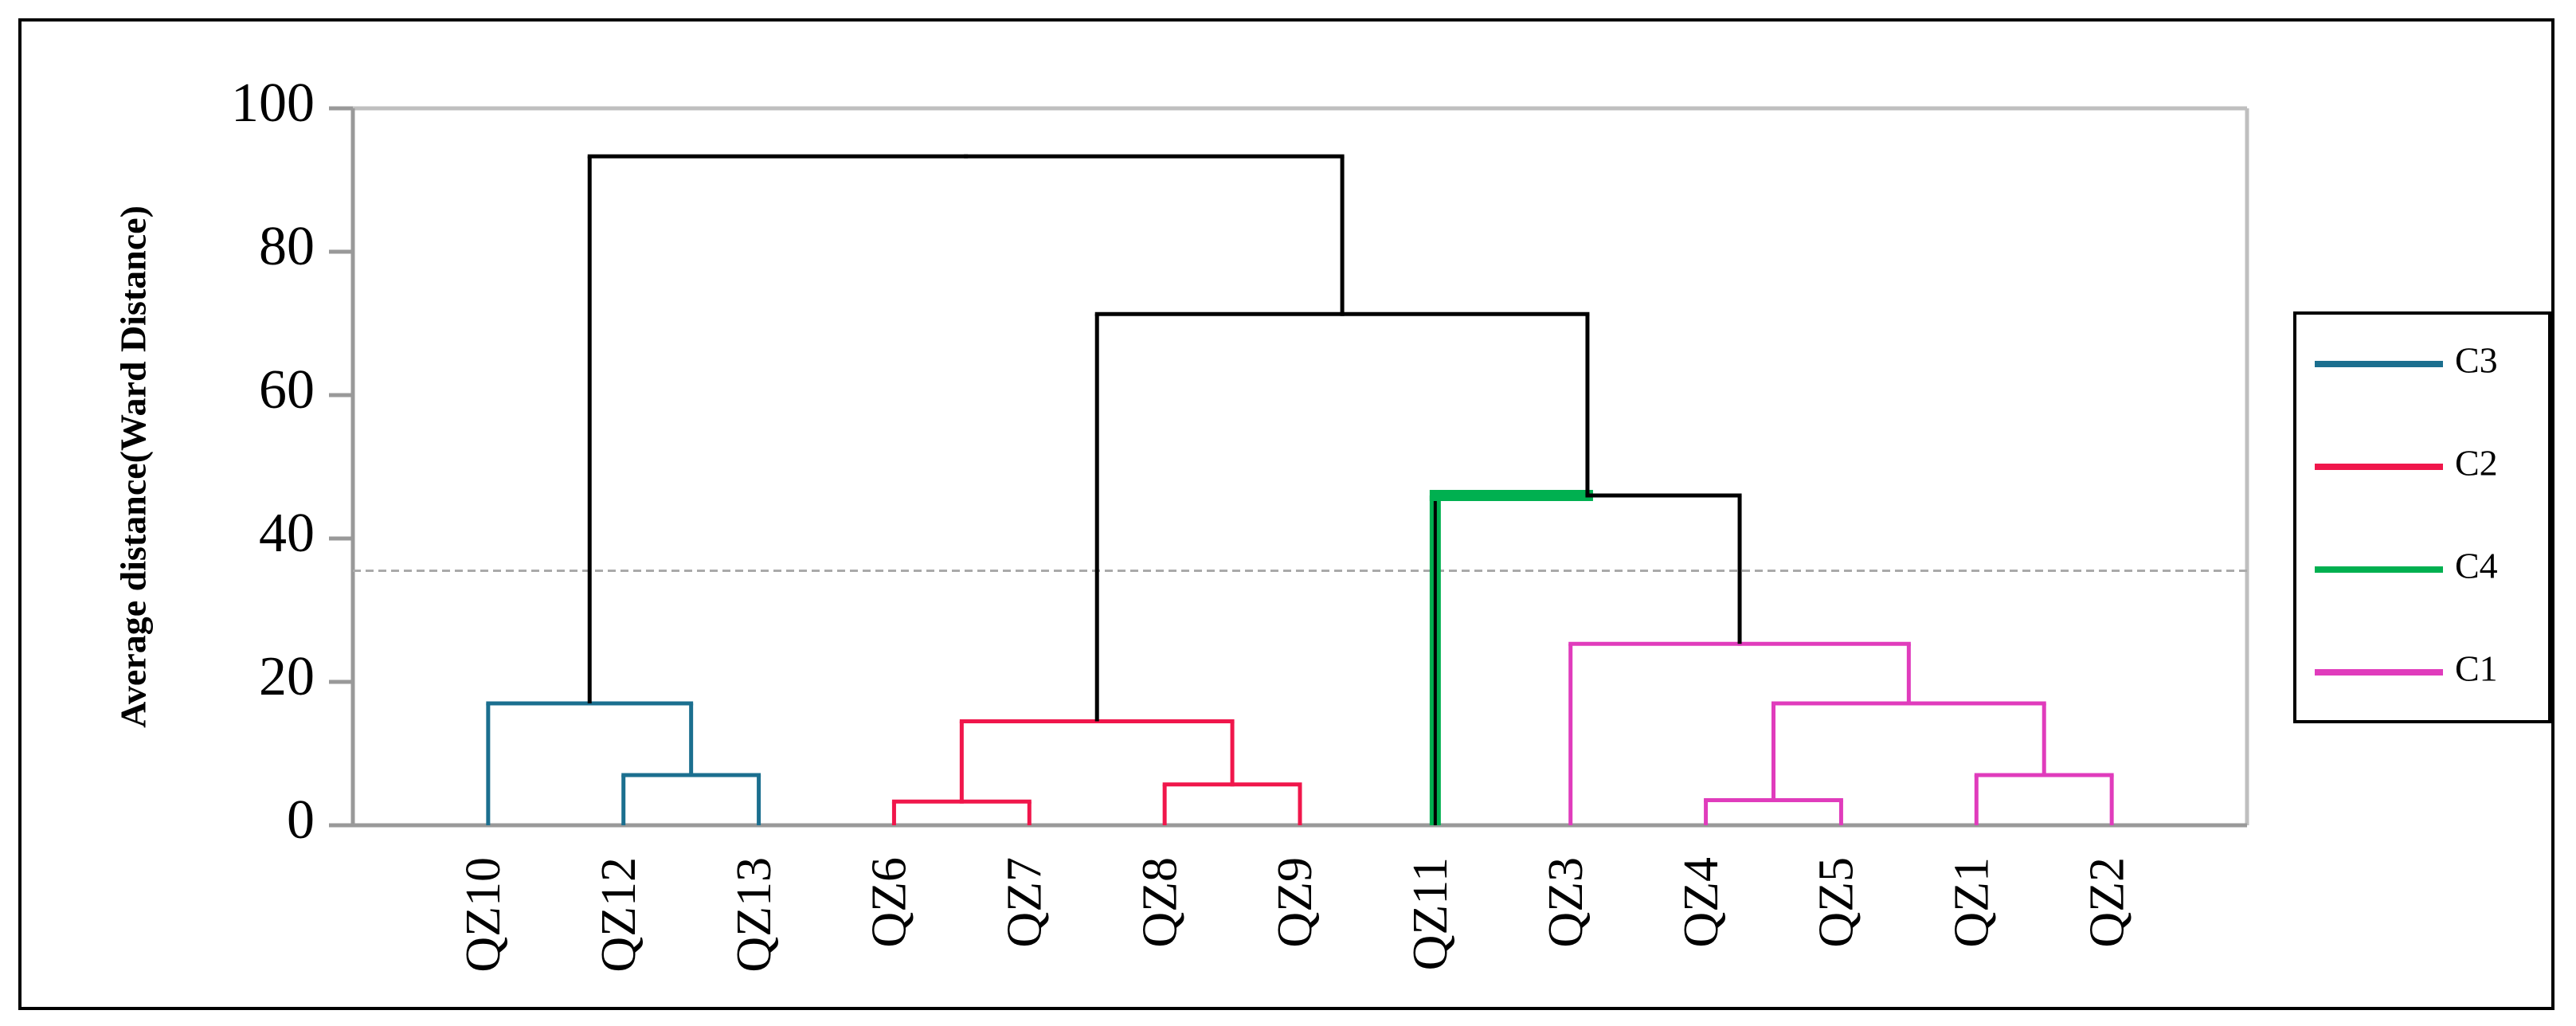 This screenshot has height=1026, width=2576. I want to click on x-tick-label: QZ2, so click(2107, 902).